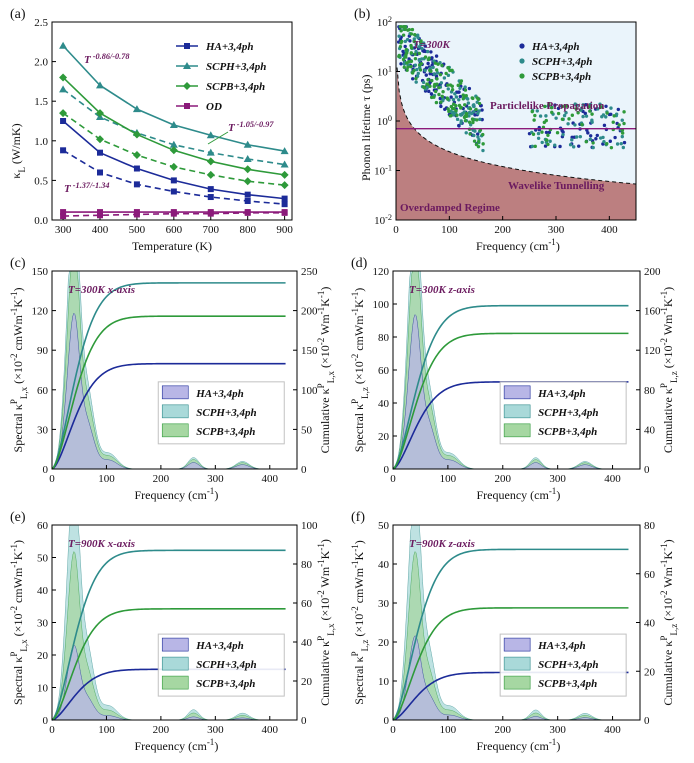  I want to click on legend-entry: SCPB+3,4ph, so click(567, 684).